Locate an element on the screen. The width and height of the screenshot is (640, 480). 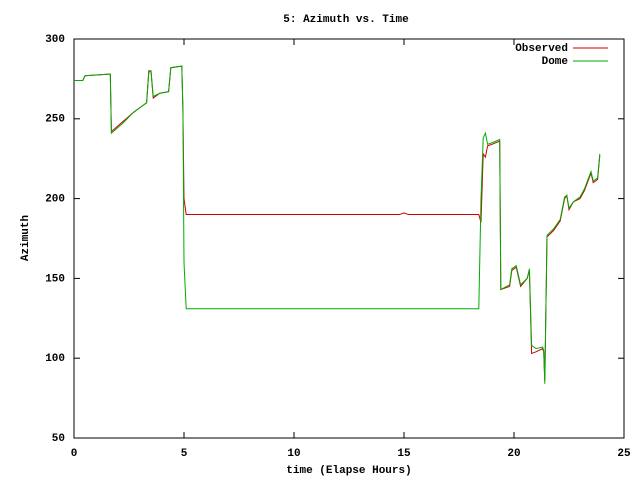
y-tick-label: 300 is located at coordinates (55, 40).